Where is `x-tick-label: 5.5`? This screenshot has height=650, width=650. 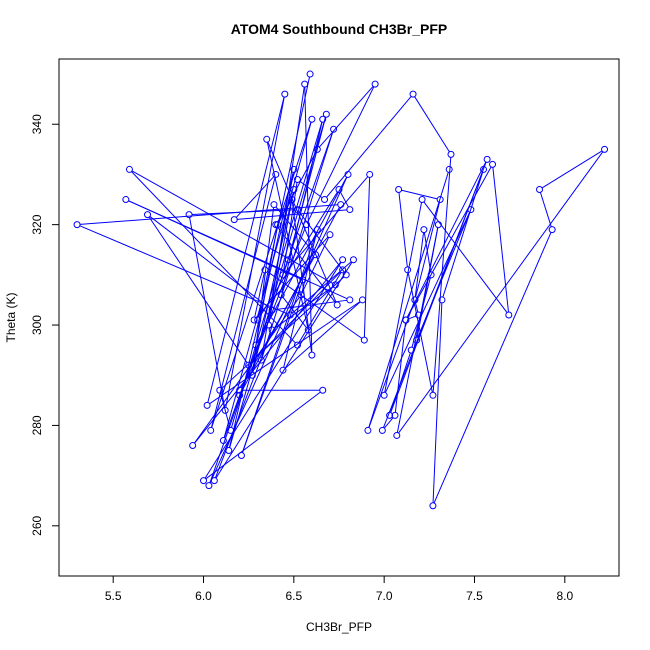 x-tick-label: 5.5 is located at coordinates (113, 596).